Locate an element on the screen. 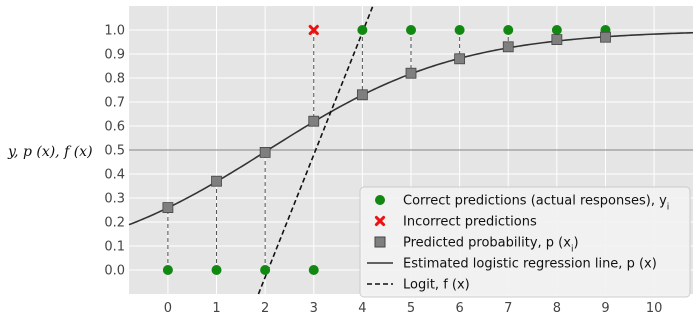 The image size is (696, 322). x-tick-label: 0 is located at coordinates (168, 308).